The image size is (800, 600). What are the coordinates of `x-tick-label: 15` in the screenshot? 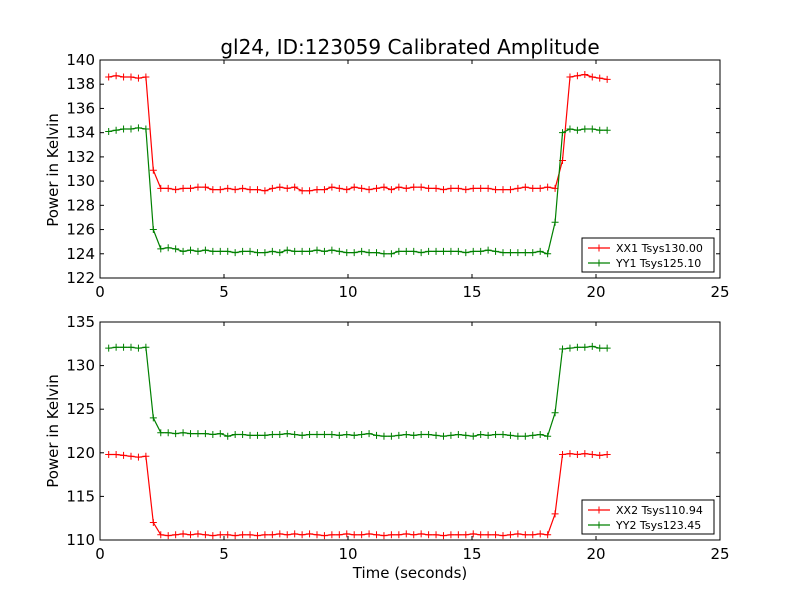 It's located at (471, 554).